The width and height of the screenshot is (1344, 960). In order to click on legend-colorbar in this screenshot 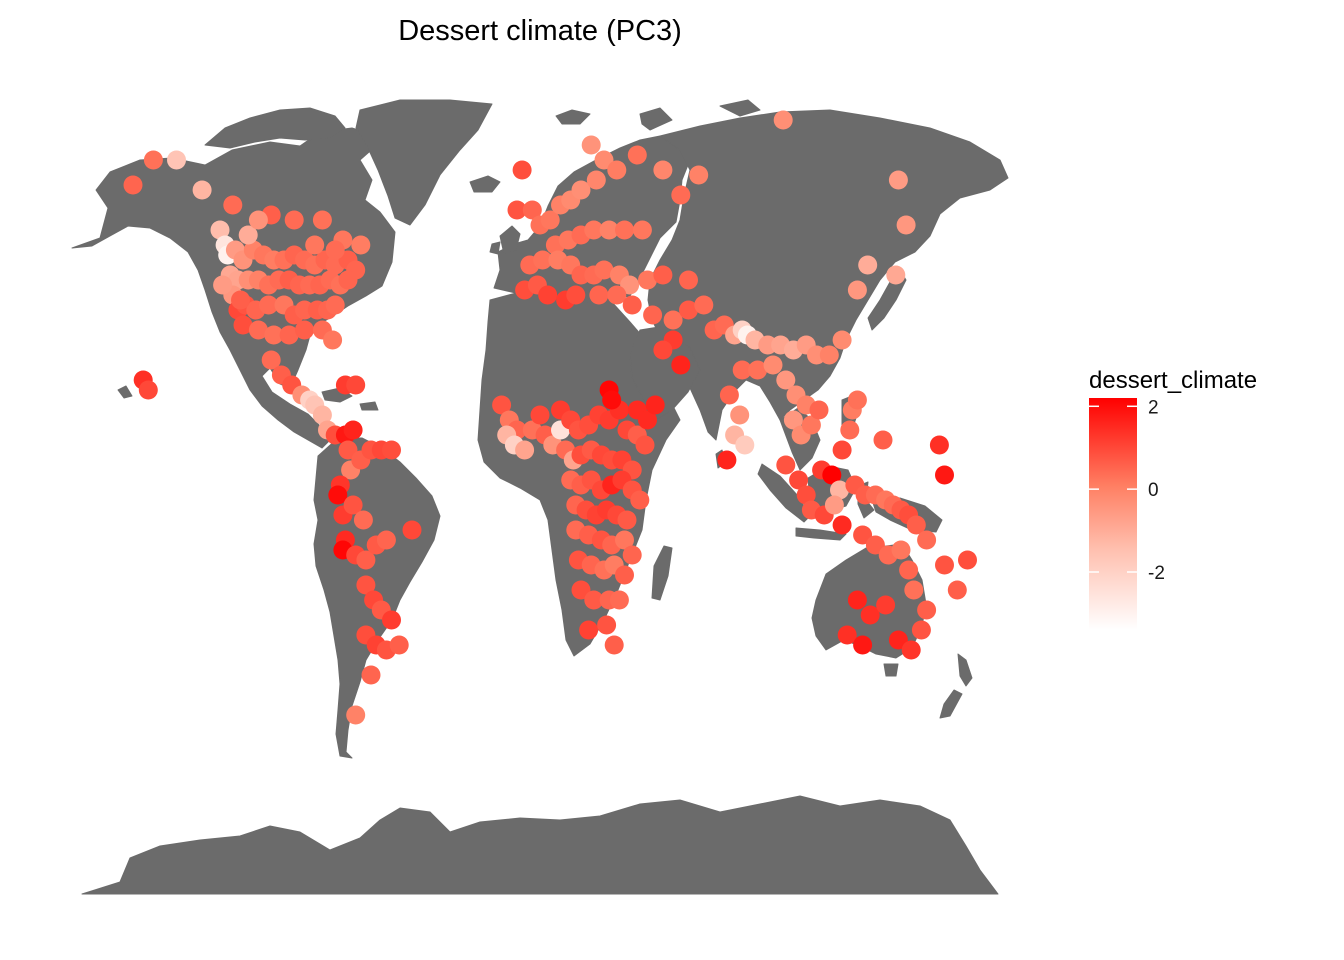, I will do `click(1113, 514)`.